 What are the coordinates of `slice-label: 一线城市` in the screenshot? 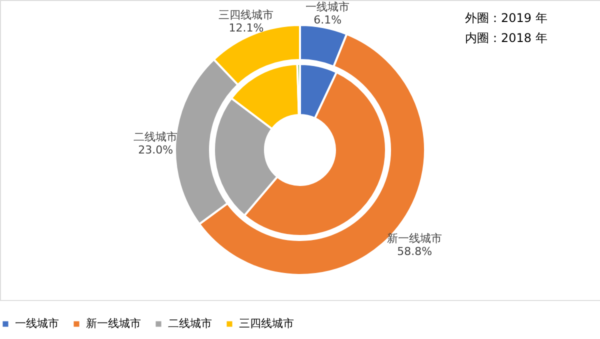 It's located at (328, 7).